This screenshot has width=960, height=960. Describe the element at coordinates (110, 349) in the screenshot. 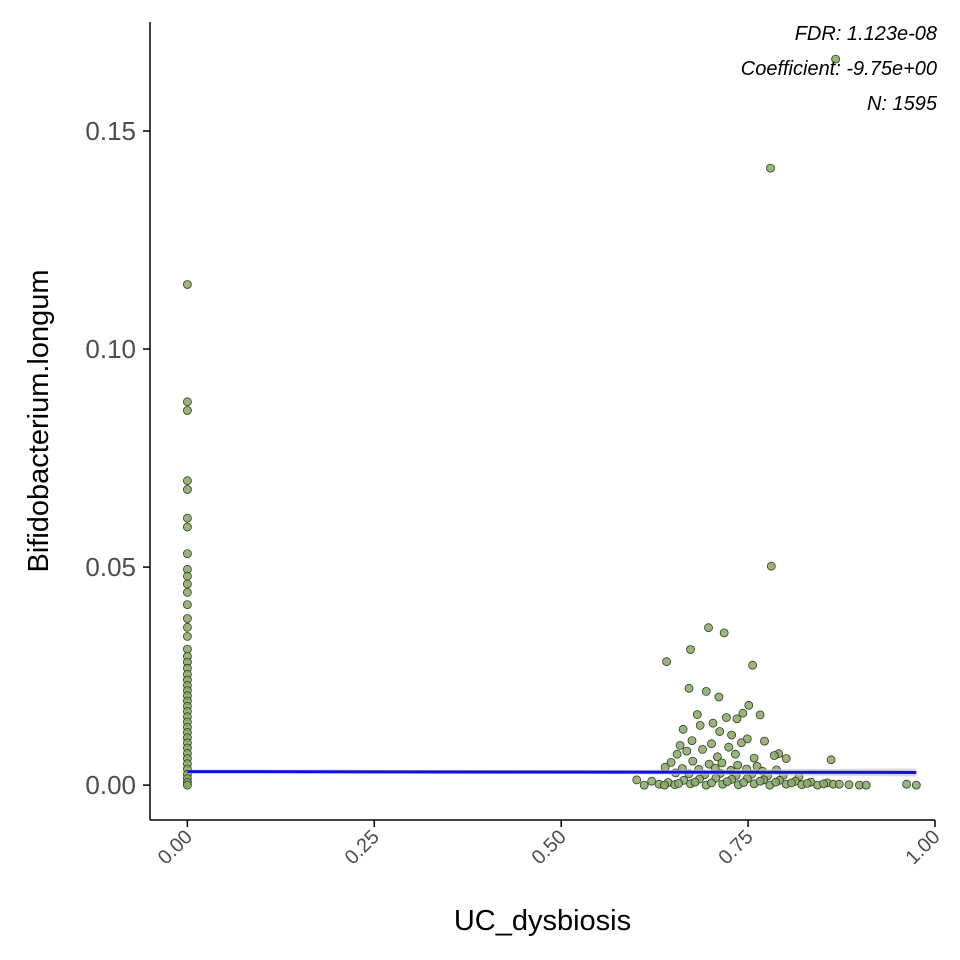

I see `y-tick-label: 0.10` at that location.